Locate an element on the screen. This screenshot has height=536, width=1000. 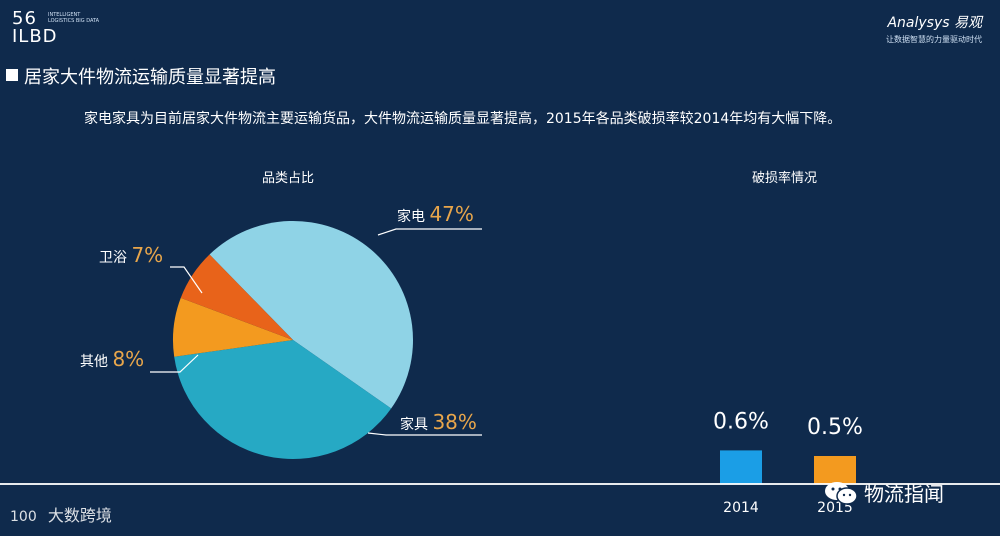
wechat-icon is located at coordinates (841, 493).